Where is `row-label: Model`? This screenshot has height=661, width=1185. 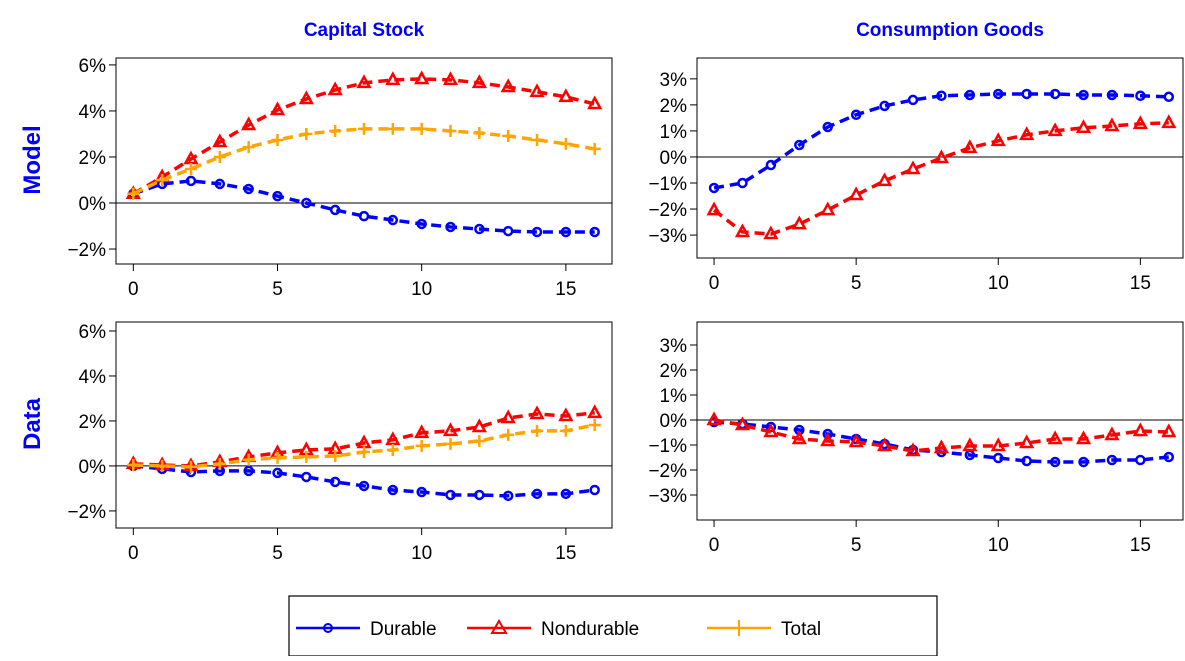 row-label: Model is located at coordinates (32, 159).